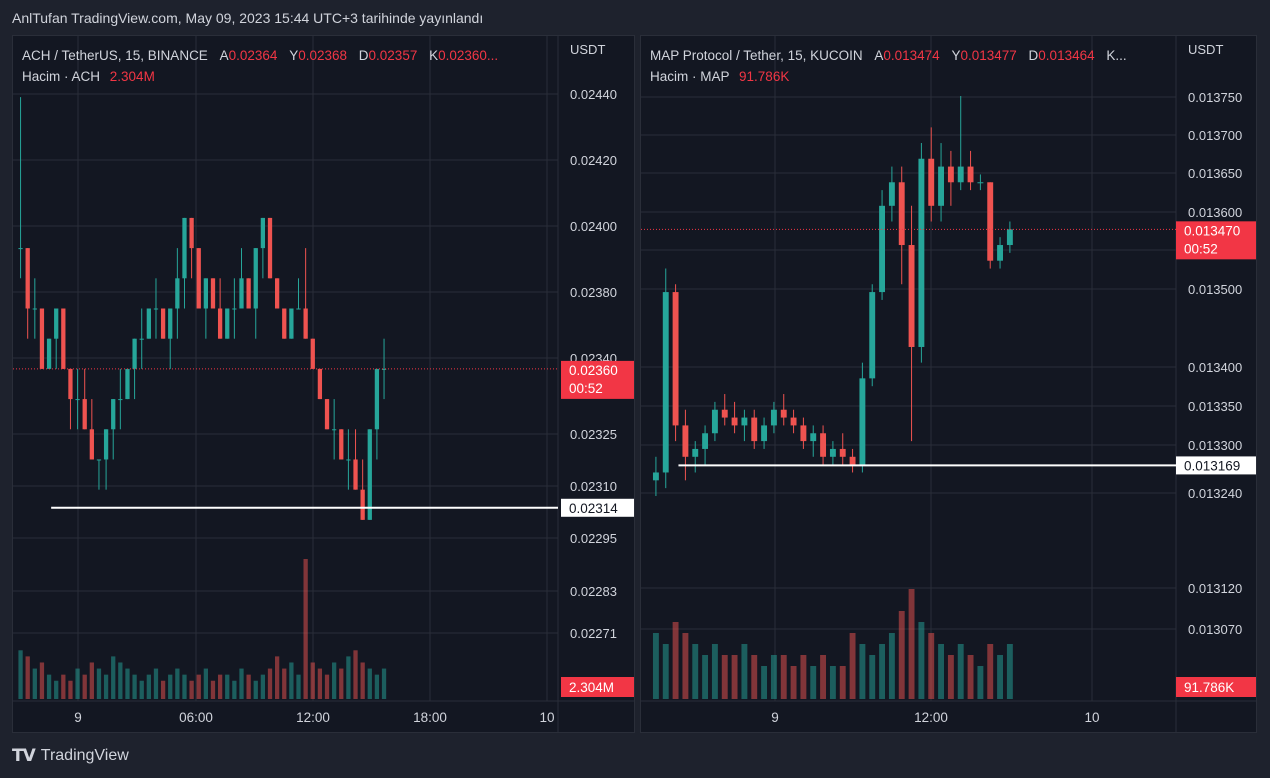 This screenshot has height=778, width=1270. Describe the element at coordinates (1215, 173) in the screenshot. I see `map-y-tick-label: 0.013650` at that location.